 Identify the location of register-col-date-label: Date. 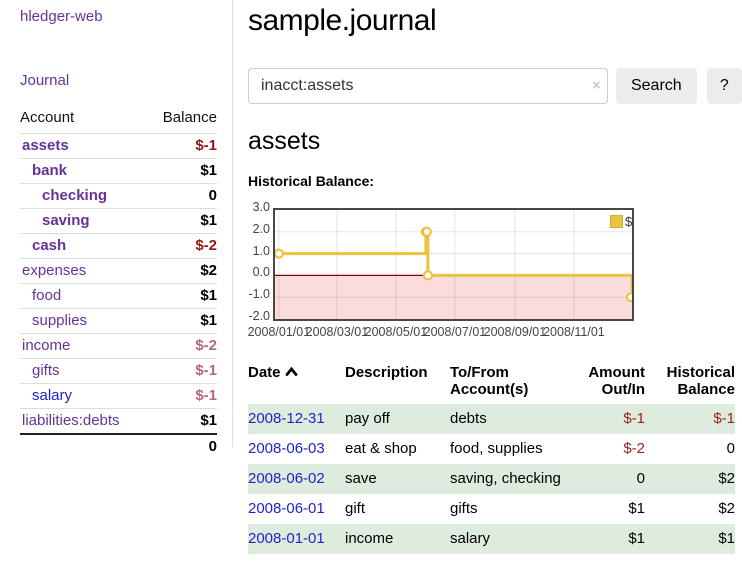
(264, 372).